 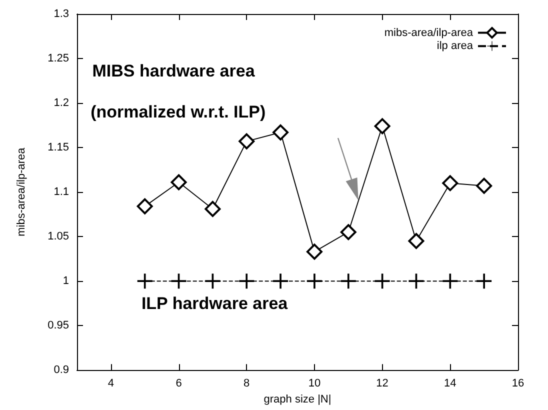 What do you see at coordinates (58, 58) in the screenshot?
I see `y-tick-label: 1.25` at bounding box center [58, 58].